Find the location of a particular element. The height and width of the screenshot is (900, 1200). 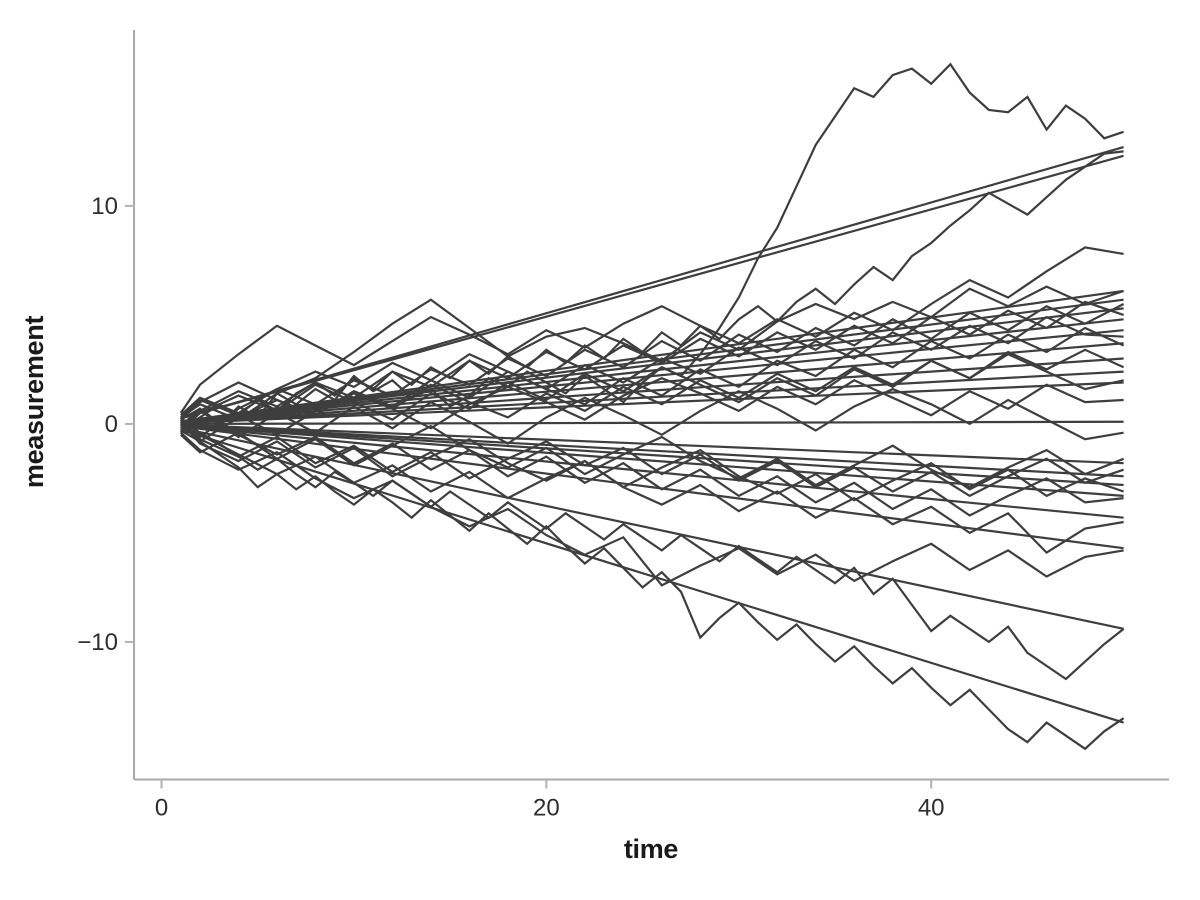

x-tick-label: 40 is located at coordinates (931, 808).